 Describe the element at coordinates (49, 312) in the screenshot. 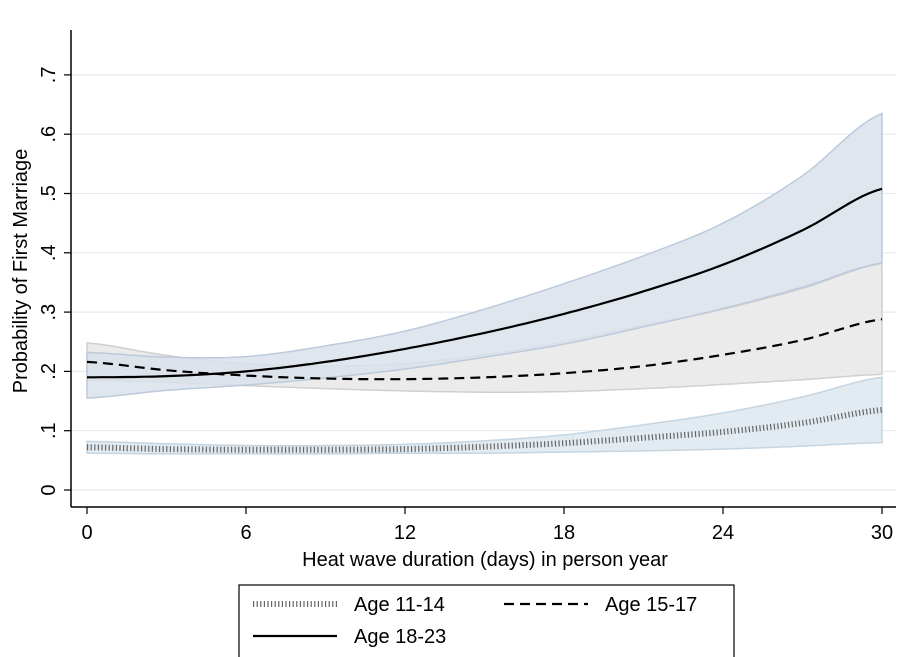

I see `y-tick-label: .3` at that location.